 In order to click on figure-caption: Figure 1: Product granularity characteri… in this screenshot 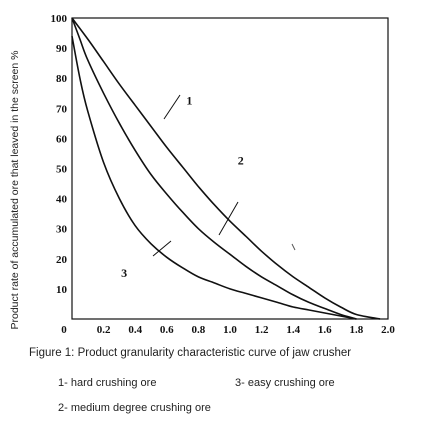, I will do `click(190, 353)`.